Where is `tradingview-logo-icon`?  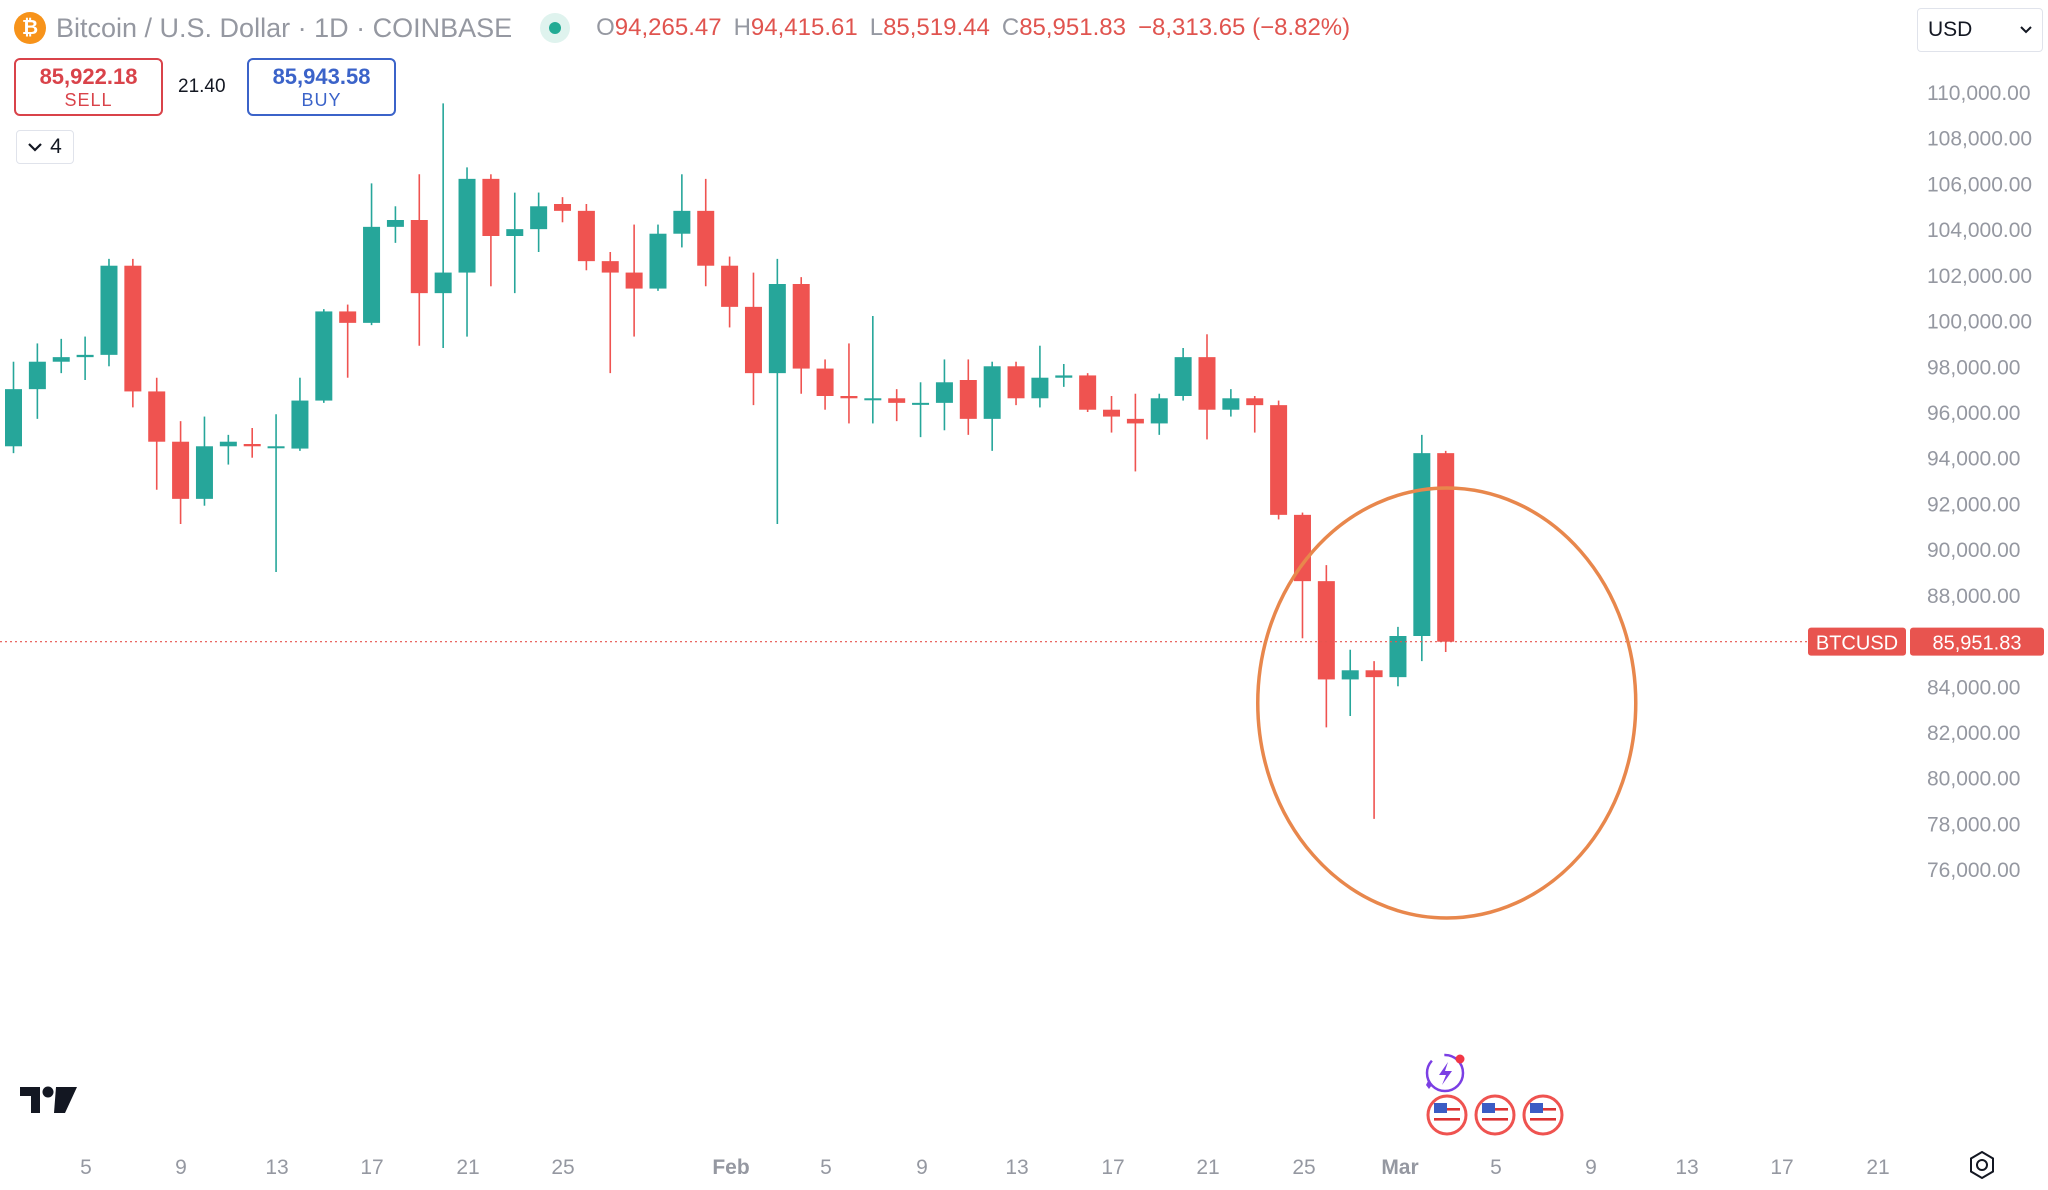 tradingview-logo-icon is located at coordinates (49, 1100).